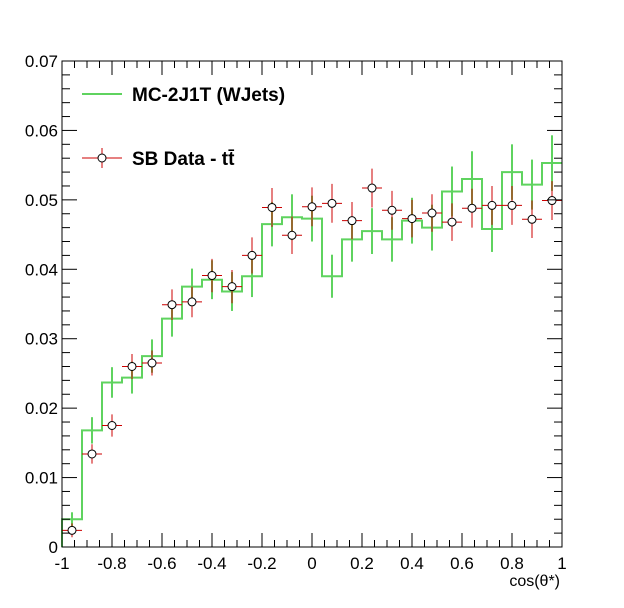 This screenshot has height=608, width=624. Describe the element at coordinates (41, 408) in the screenshot. I see `y-tick-label: 0.02` at that location.